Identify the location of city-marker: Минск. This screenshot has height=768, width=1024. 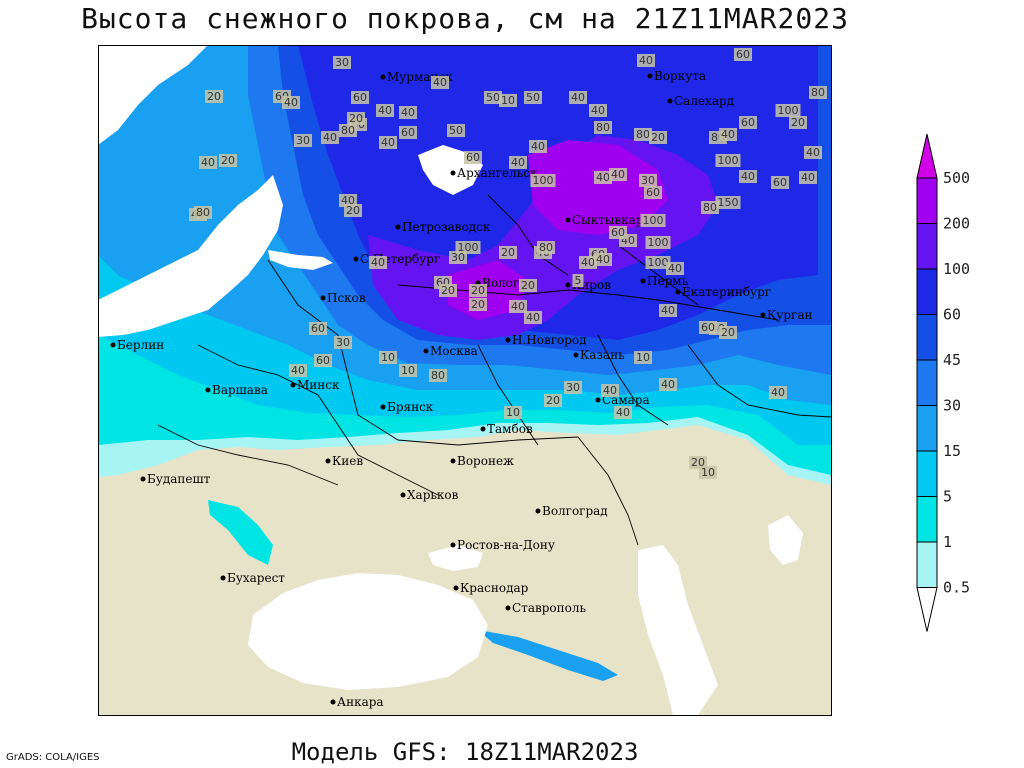
(315, 385).